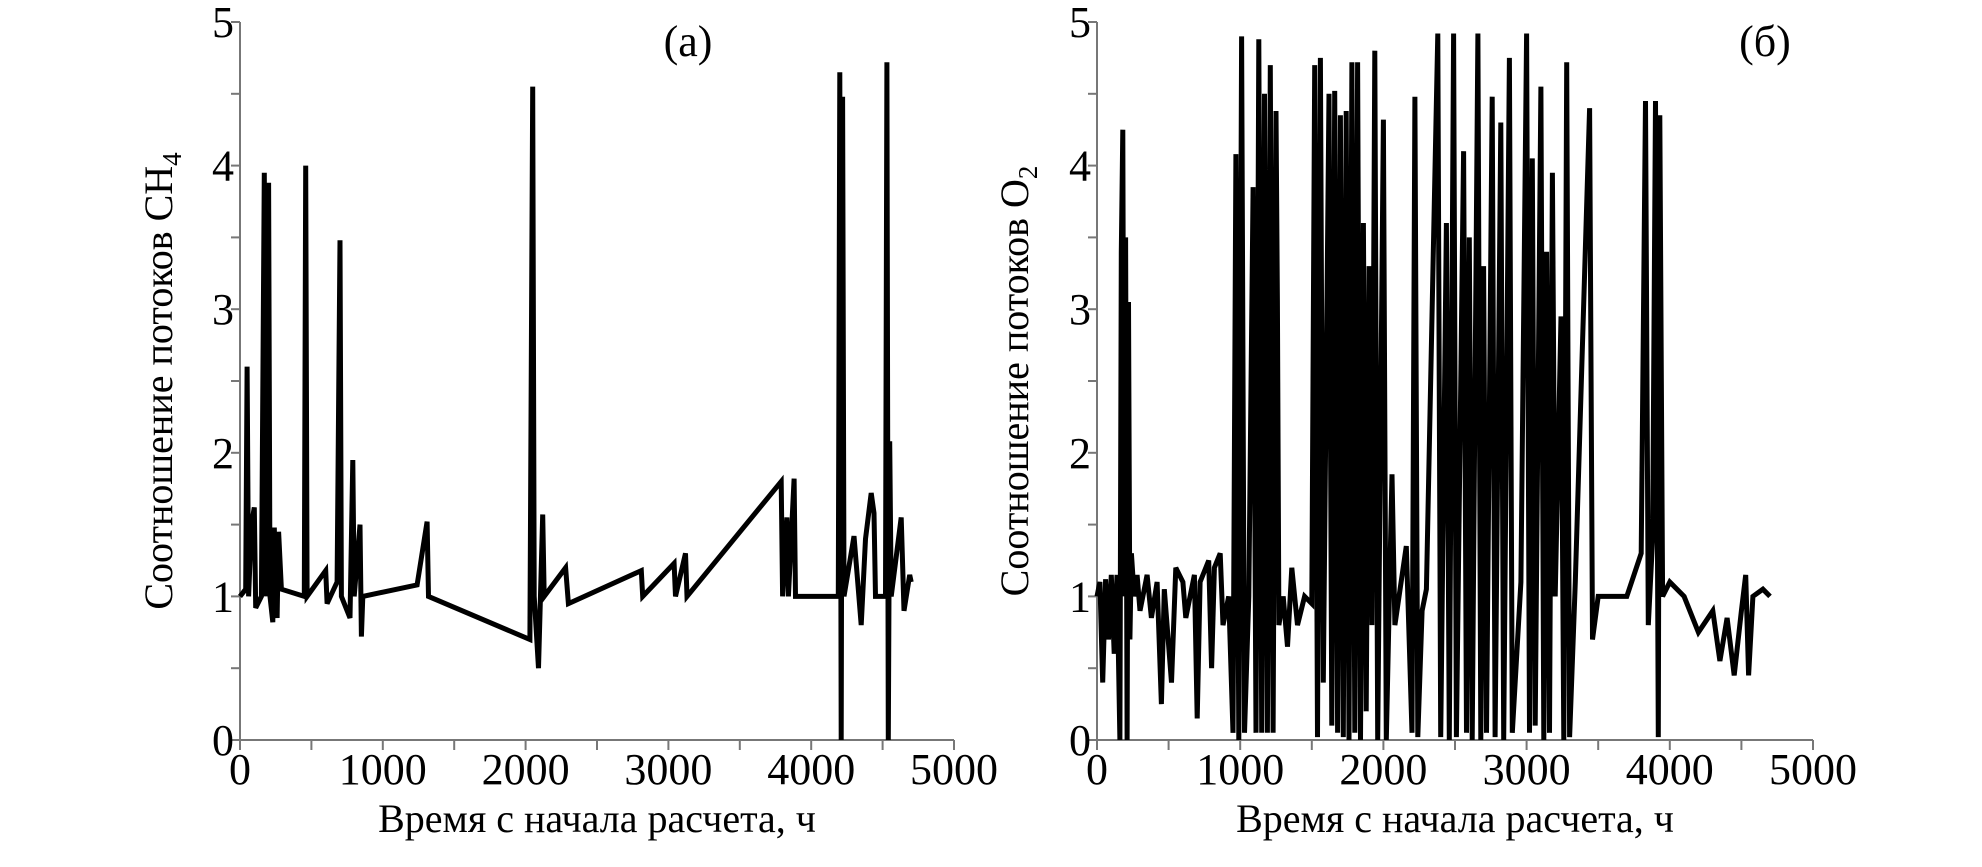  I want to click on y-axis-label-subscript: 4, so click(172, 159).